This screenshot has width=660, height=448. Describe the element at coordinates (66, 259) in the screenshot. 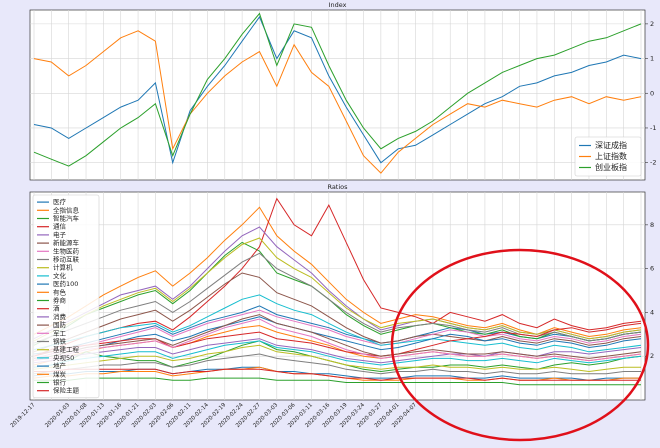

I see `legend-label: 移动互联` at that location.